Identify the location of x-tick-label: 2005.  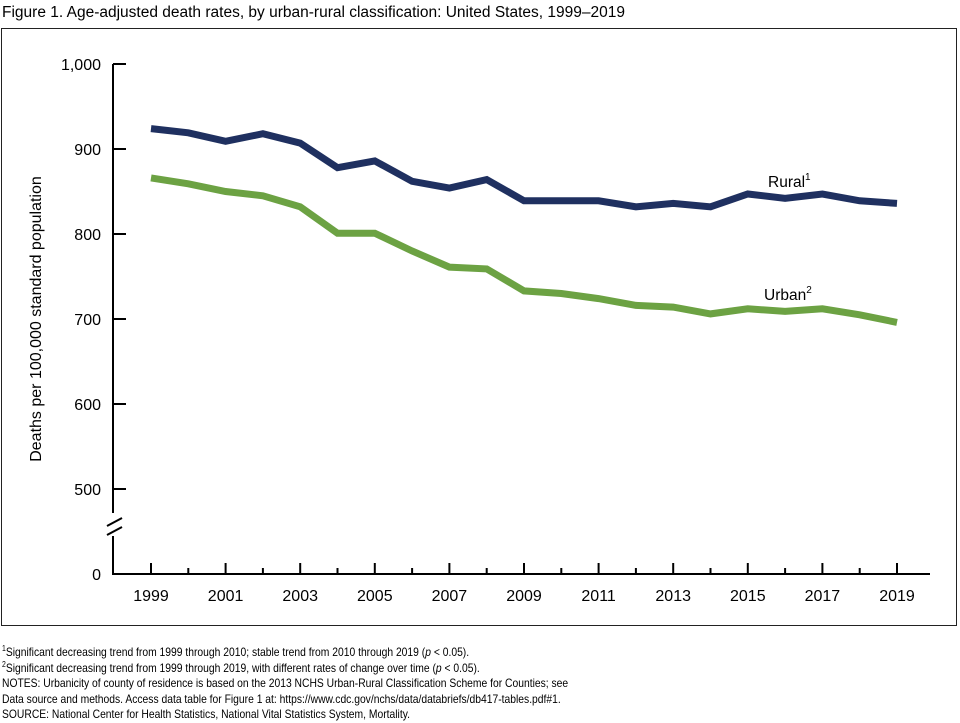
(375, 596).